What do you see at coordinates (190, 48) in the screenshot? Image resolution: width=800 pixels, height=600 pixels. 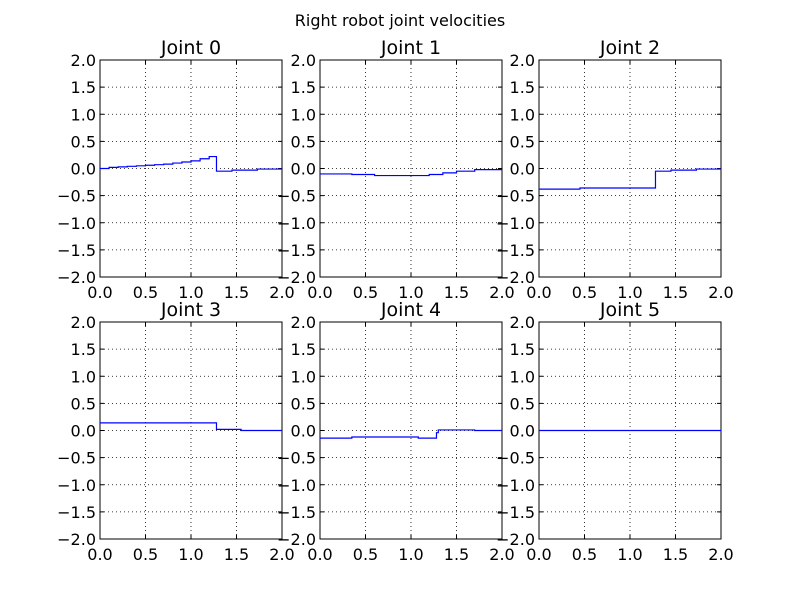 I see `subplot-title: Joint 0` at bounding box center [190, 48].